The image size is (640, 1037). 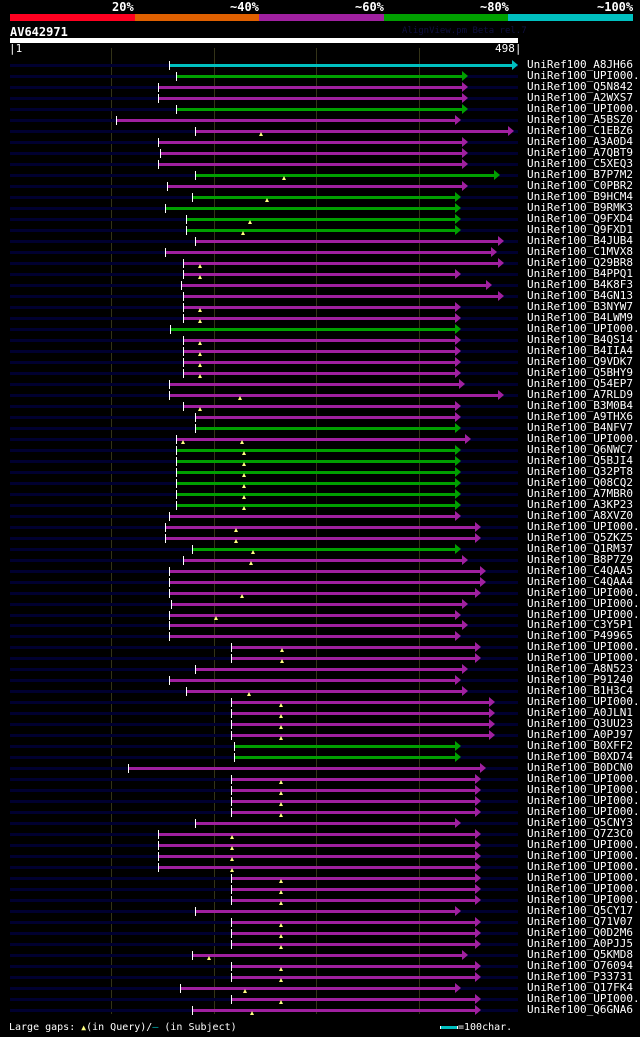 I want to click on alignment-row: UniRef100_B3NYW7, so click(x=320, y=306).